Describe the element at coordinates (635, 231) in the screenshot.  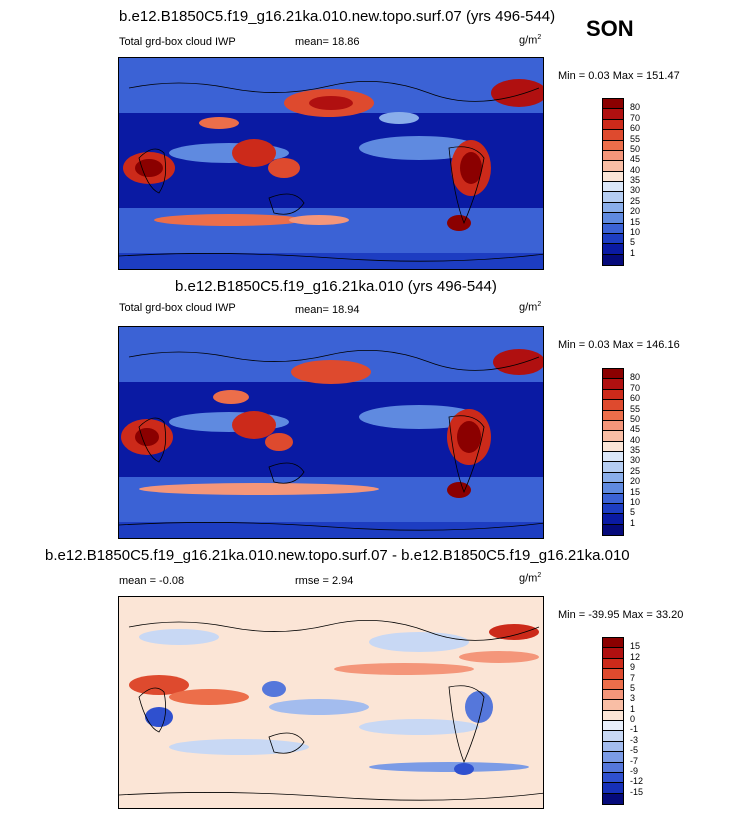
I see `panel1-colorbar-label: 10` at that location.